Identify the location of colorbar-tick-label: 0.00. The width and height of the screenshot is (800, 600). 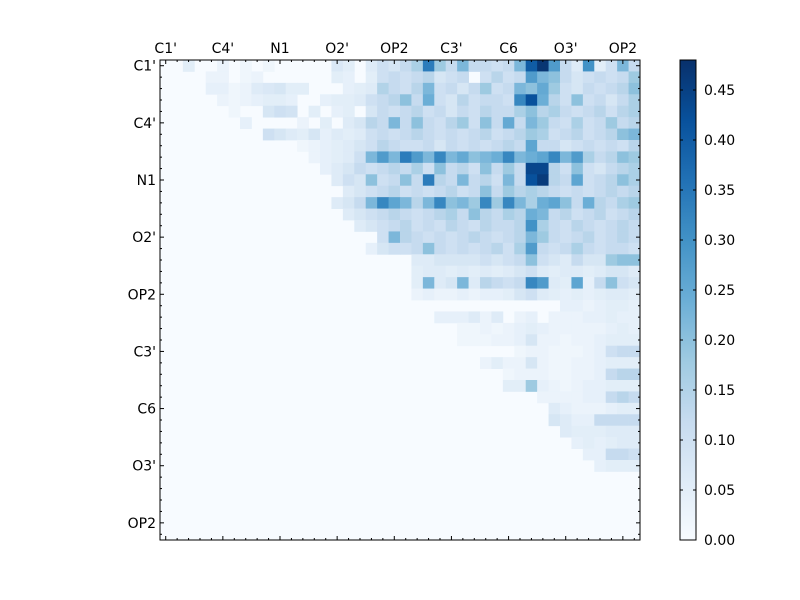
(719, 541).